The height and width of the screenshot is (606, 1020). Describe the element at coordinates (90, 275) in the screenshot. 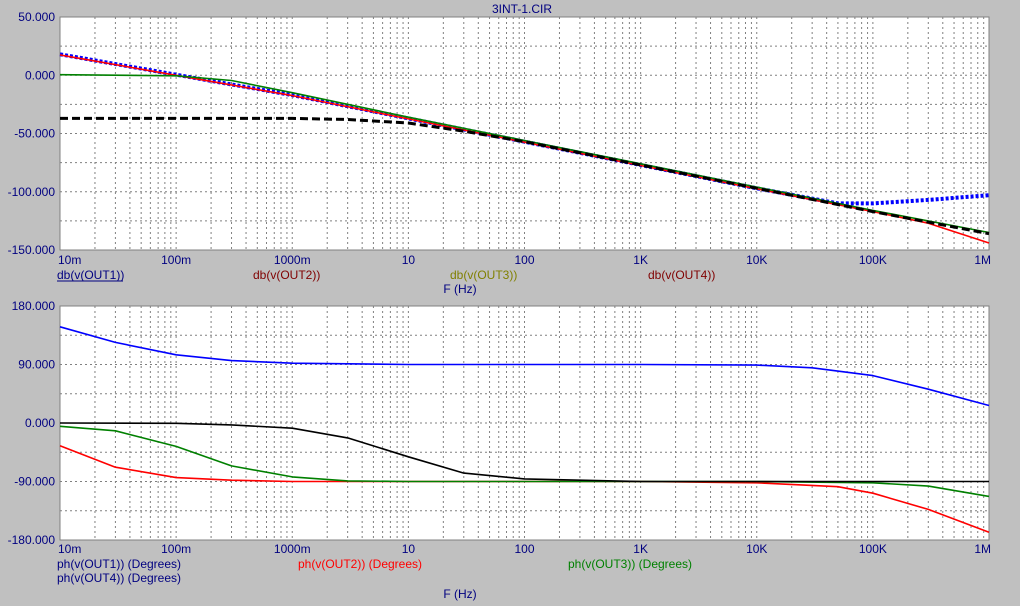

I see `legend-label-1: db(v(OUT1))` at that location.